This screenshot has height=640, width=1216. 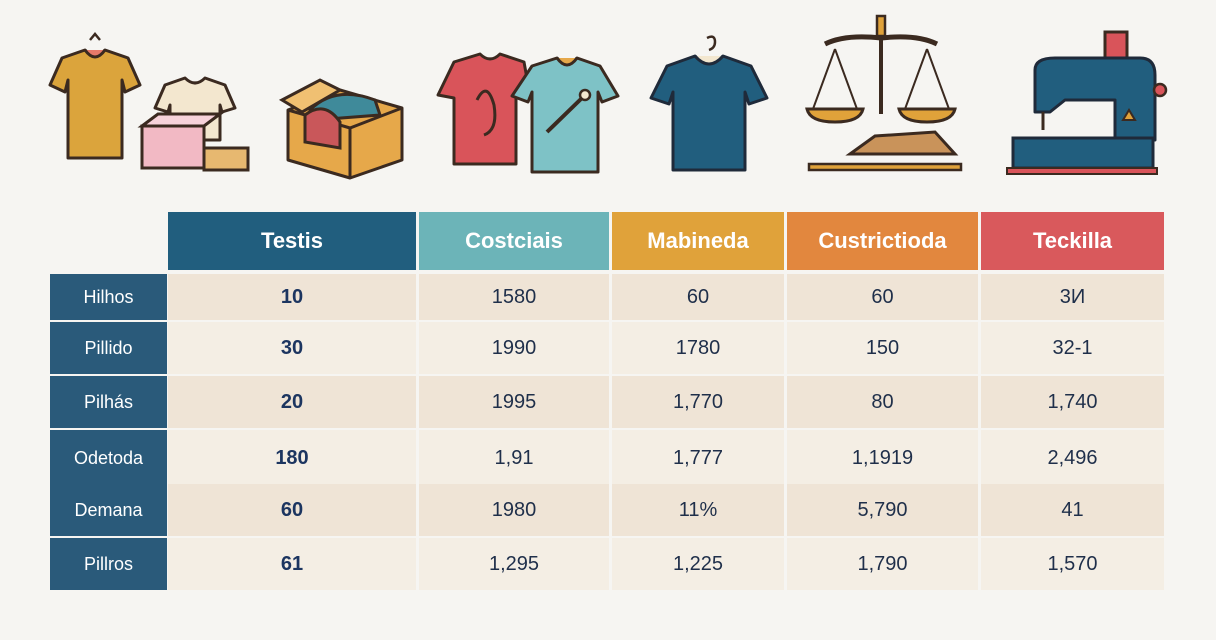 What do you see at coordinates (1087, 105) in the screenshot?
I see `sewing-machine-icon` at bounding box center [1087, 105].